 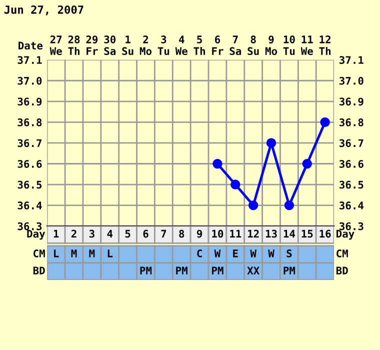 What do you see at coordinates (145, 234) in the screenshot?
I see `x-tick-label: 6` at bounding box center [145, 234].